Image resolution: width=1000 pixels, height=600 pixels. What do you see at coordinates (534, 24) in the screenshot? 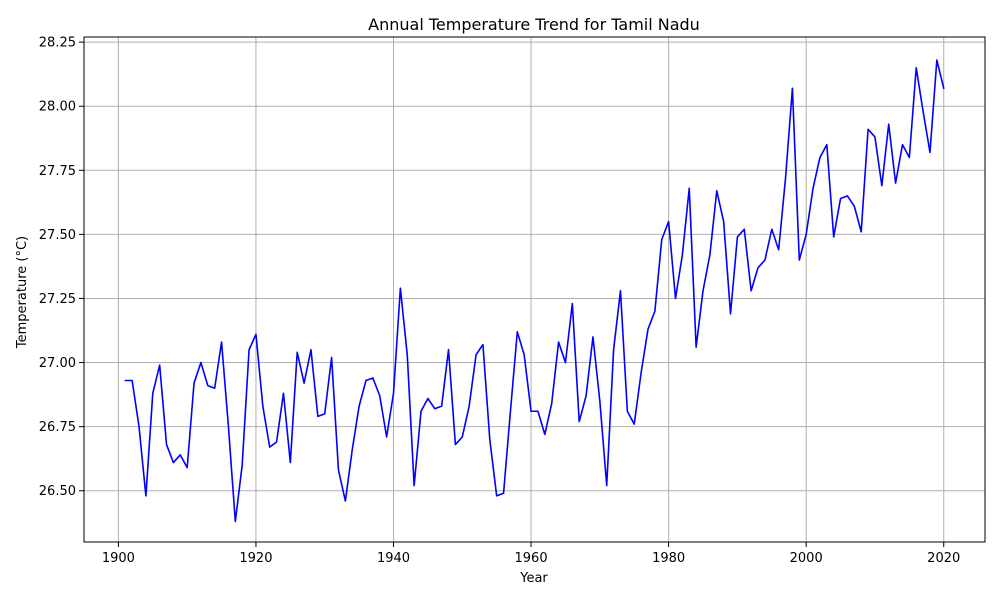
I see `chart-title: Annual Temperature Trend for Tamil Nadu` at bounding box center [534, 24].